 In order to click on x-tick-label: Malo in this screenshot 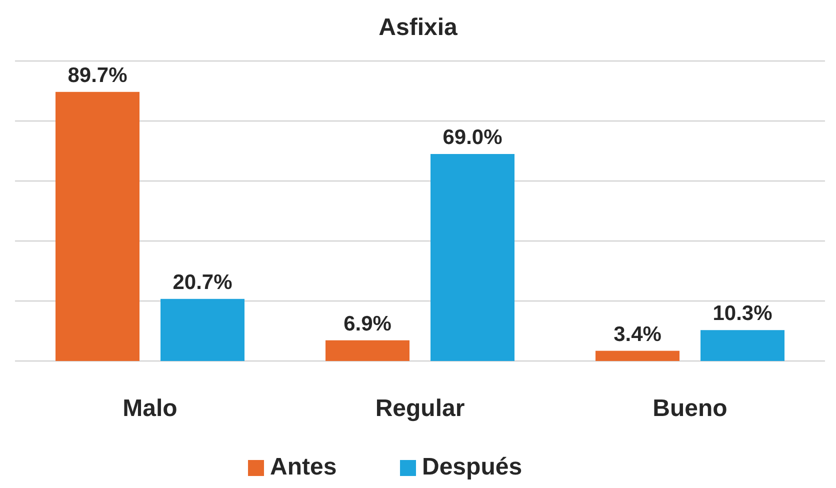, I will do `click(150, 408)`.